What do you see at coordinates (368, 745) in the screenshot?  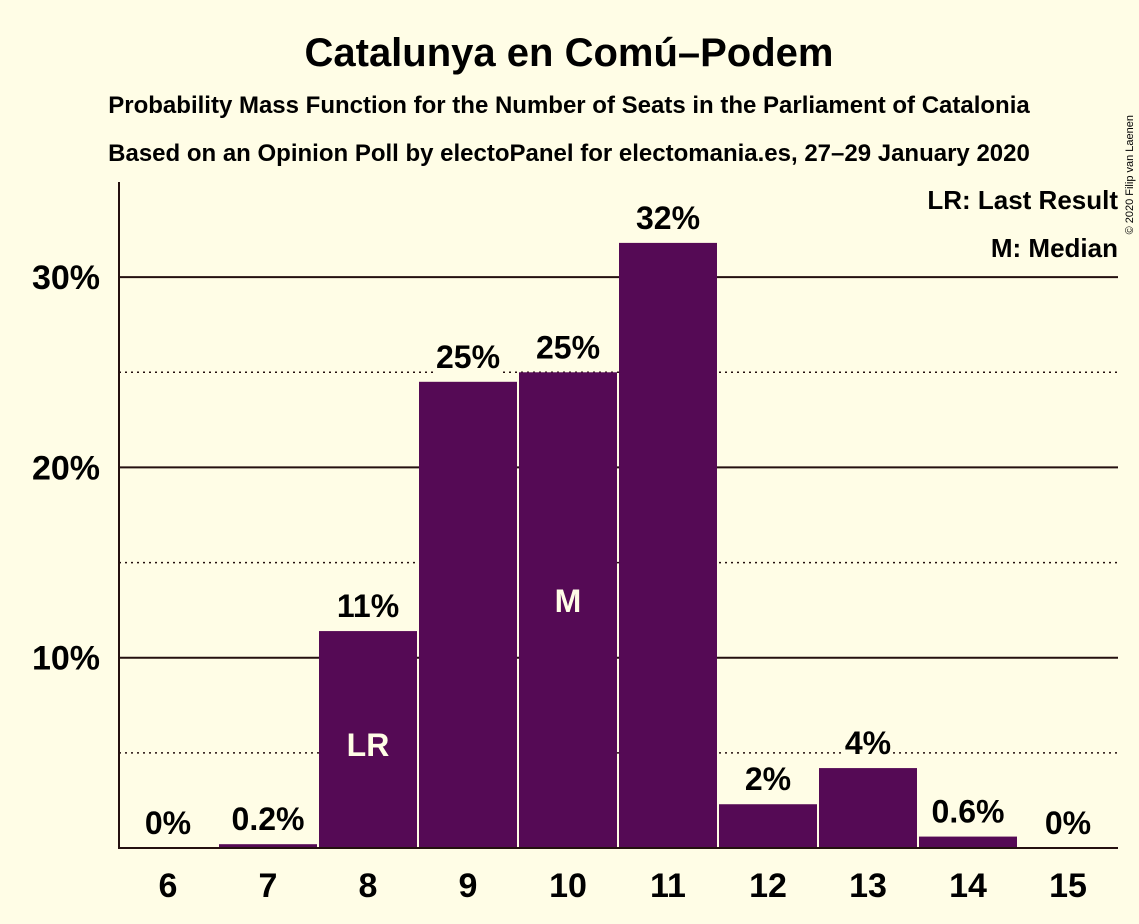 I see `bar-marker-lr: LR` at bounding box center [368, 745].